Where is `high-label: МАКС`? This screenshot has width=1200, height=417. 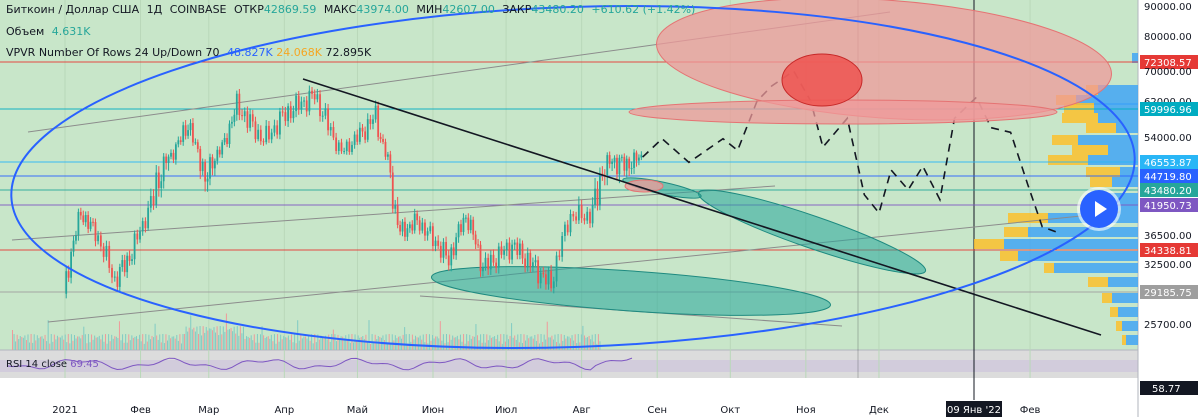
high-label: МАКС is located at coordinates (340, 9).